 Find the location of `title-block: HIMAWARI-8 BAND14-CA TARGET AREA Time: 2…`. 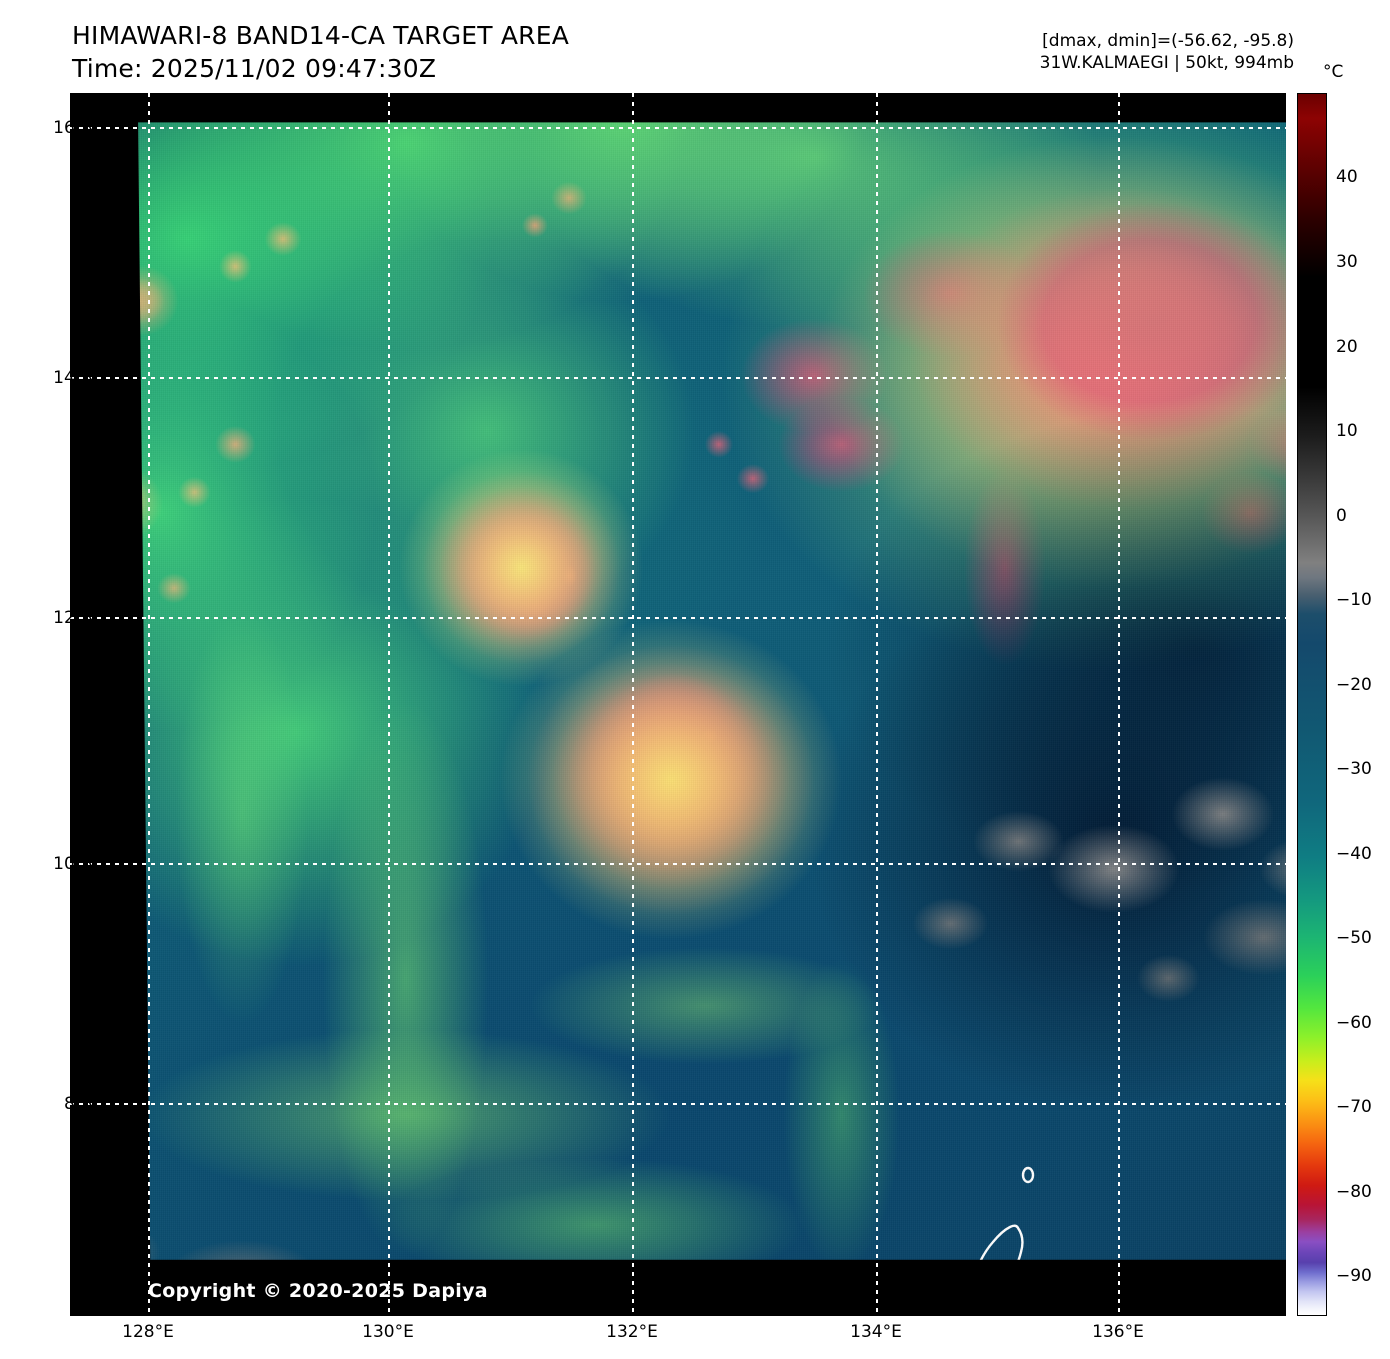

title-block: HIMAWARI-8 BAND14-CA TARGET AREA Time: 2… is located at coordinates (320, 52).